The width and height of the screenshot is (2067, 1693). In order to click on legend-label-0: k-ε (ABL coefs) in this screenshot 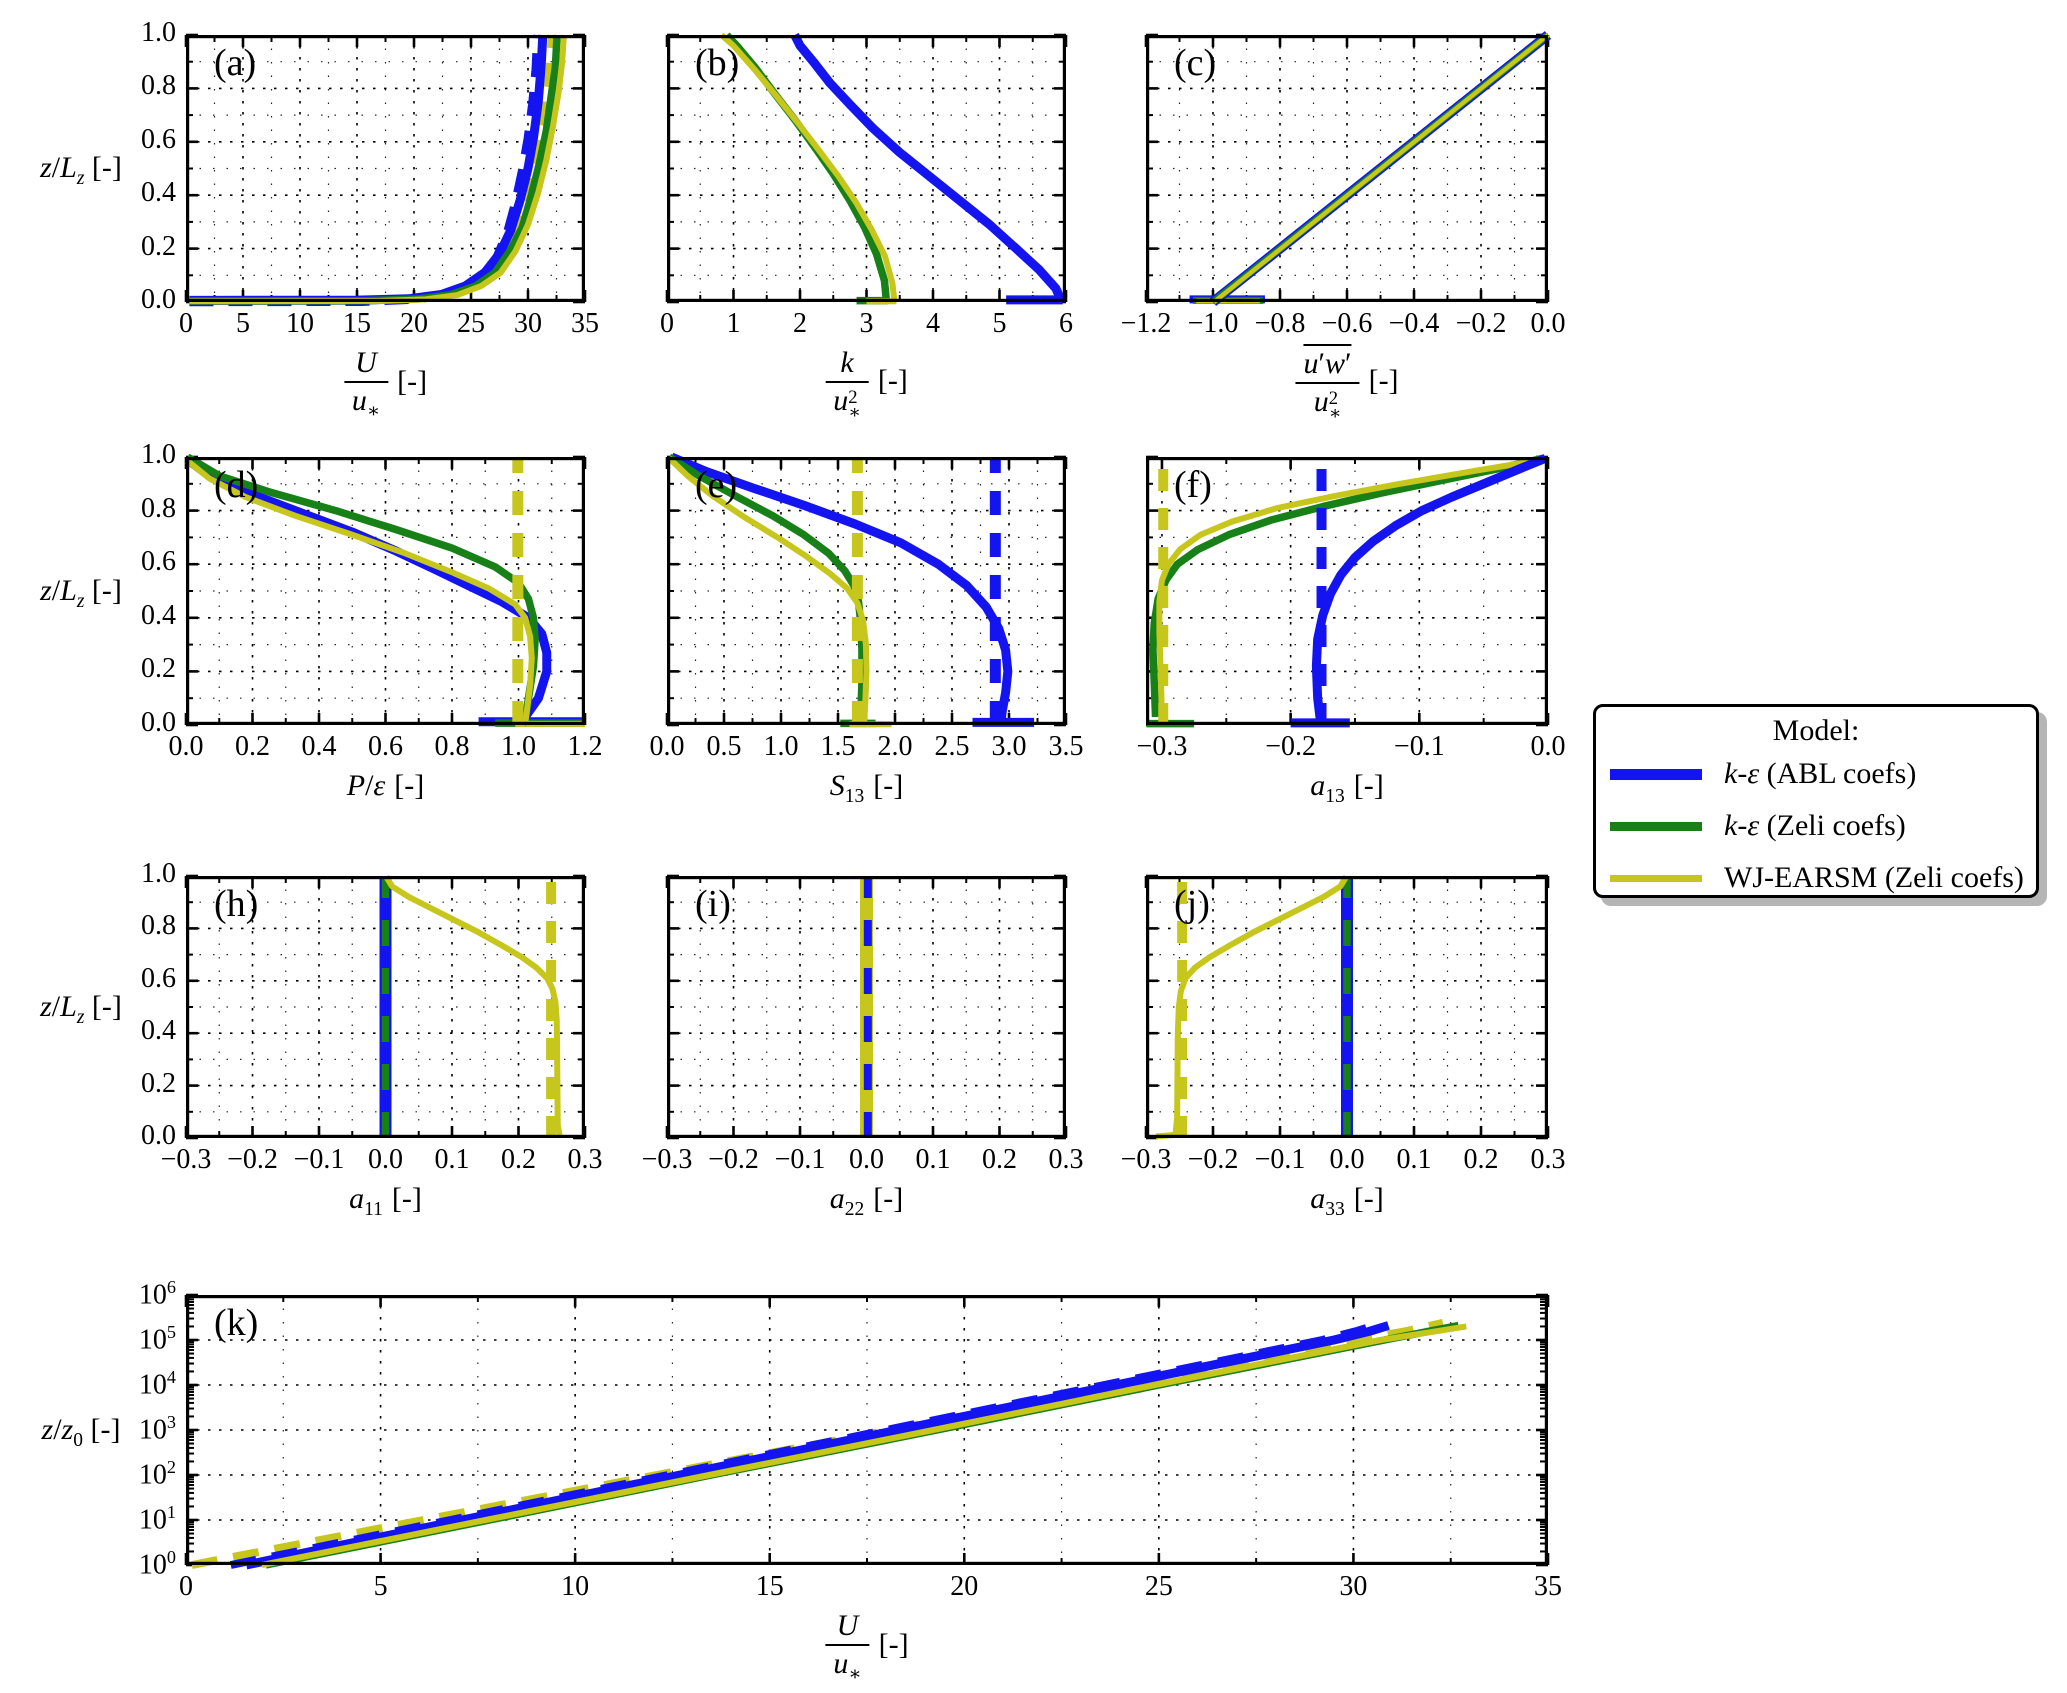, I will do `click(1820, 773)`.